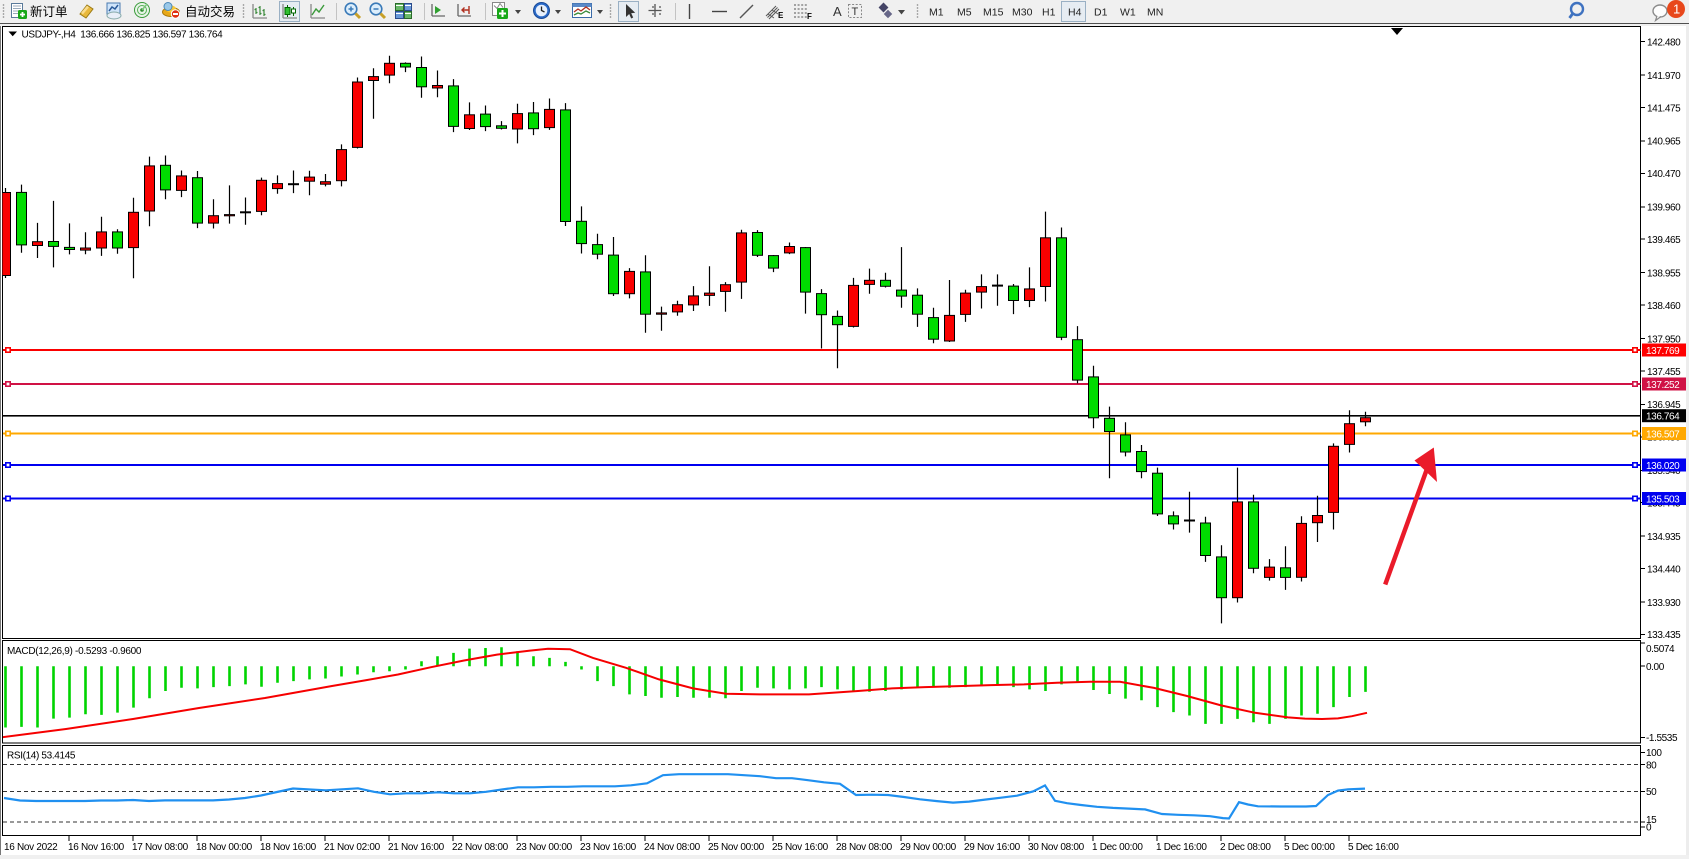 This screenshot has width=1689, height=859. What do you see at coordinates (352, 847) in the screenshot?
I see `svg-text: 21 Nov 02:00` at bounding box center [352, 847].